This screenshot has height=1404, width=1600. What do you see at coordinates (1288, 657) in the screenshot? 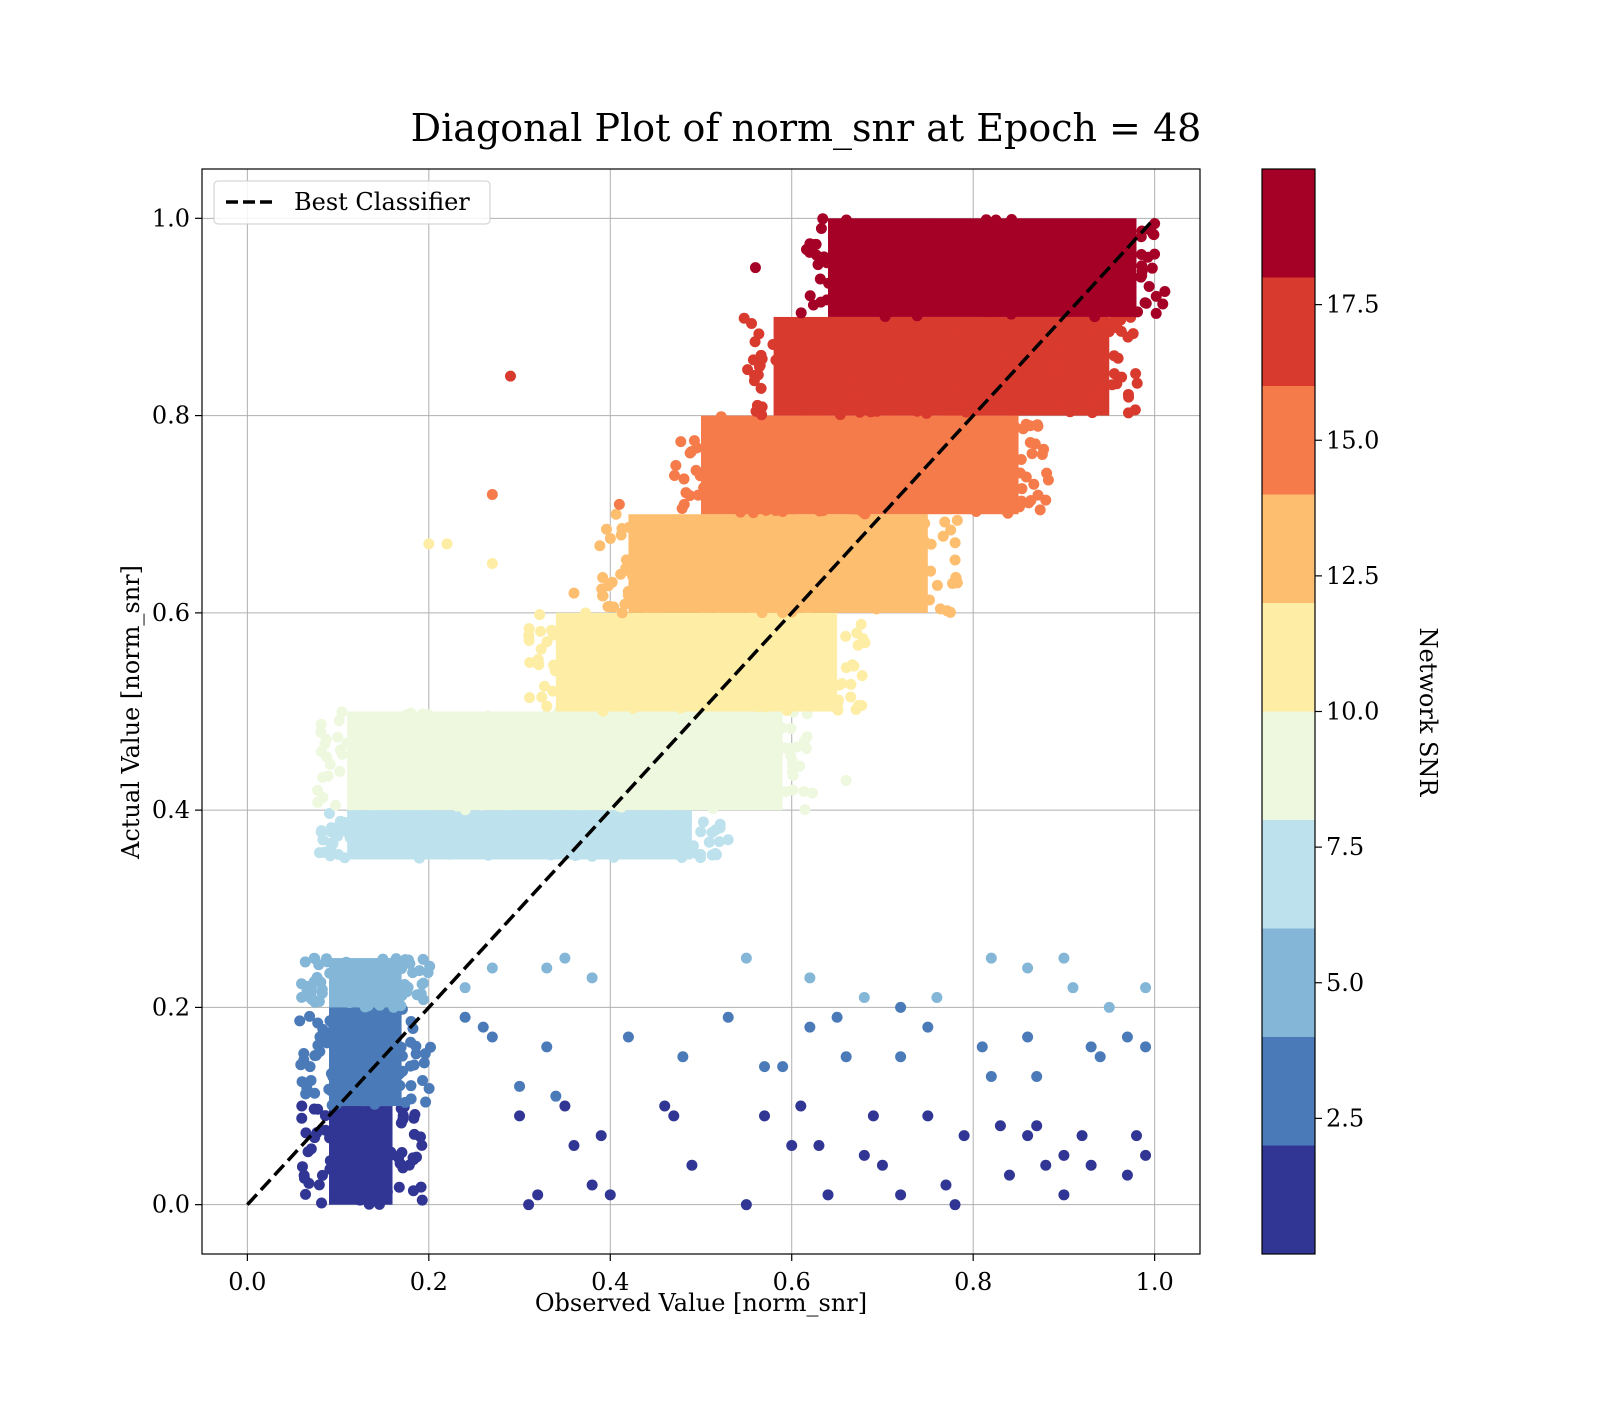
I see `colorbar-segment` at bounding box center [1288, 657].